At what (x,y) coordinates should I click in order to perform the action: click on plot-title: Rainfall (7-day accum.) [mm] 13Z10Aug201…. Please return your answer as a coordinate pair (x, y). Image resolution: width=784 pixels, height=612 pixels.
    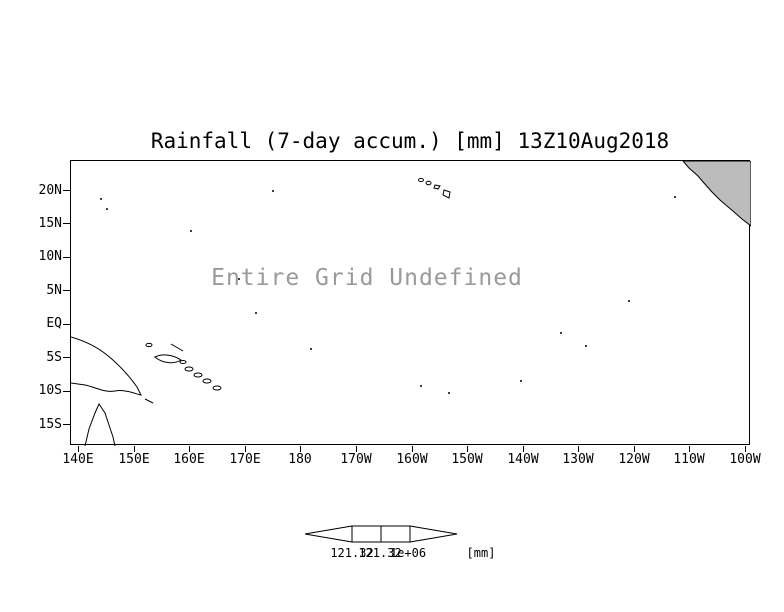
    Looking at the image, I should click on (410, 141).